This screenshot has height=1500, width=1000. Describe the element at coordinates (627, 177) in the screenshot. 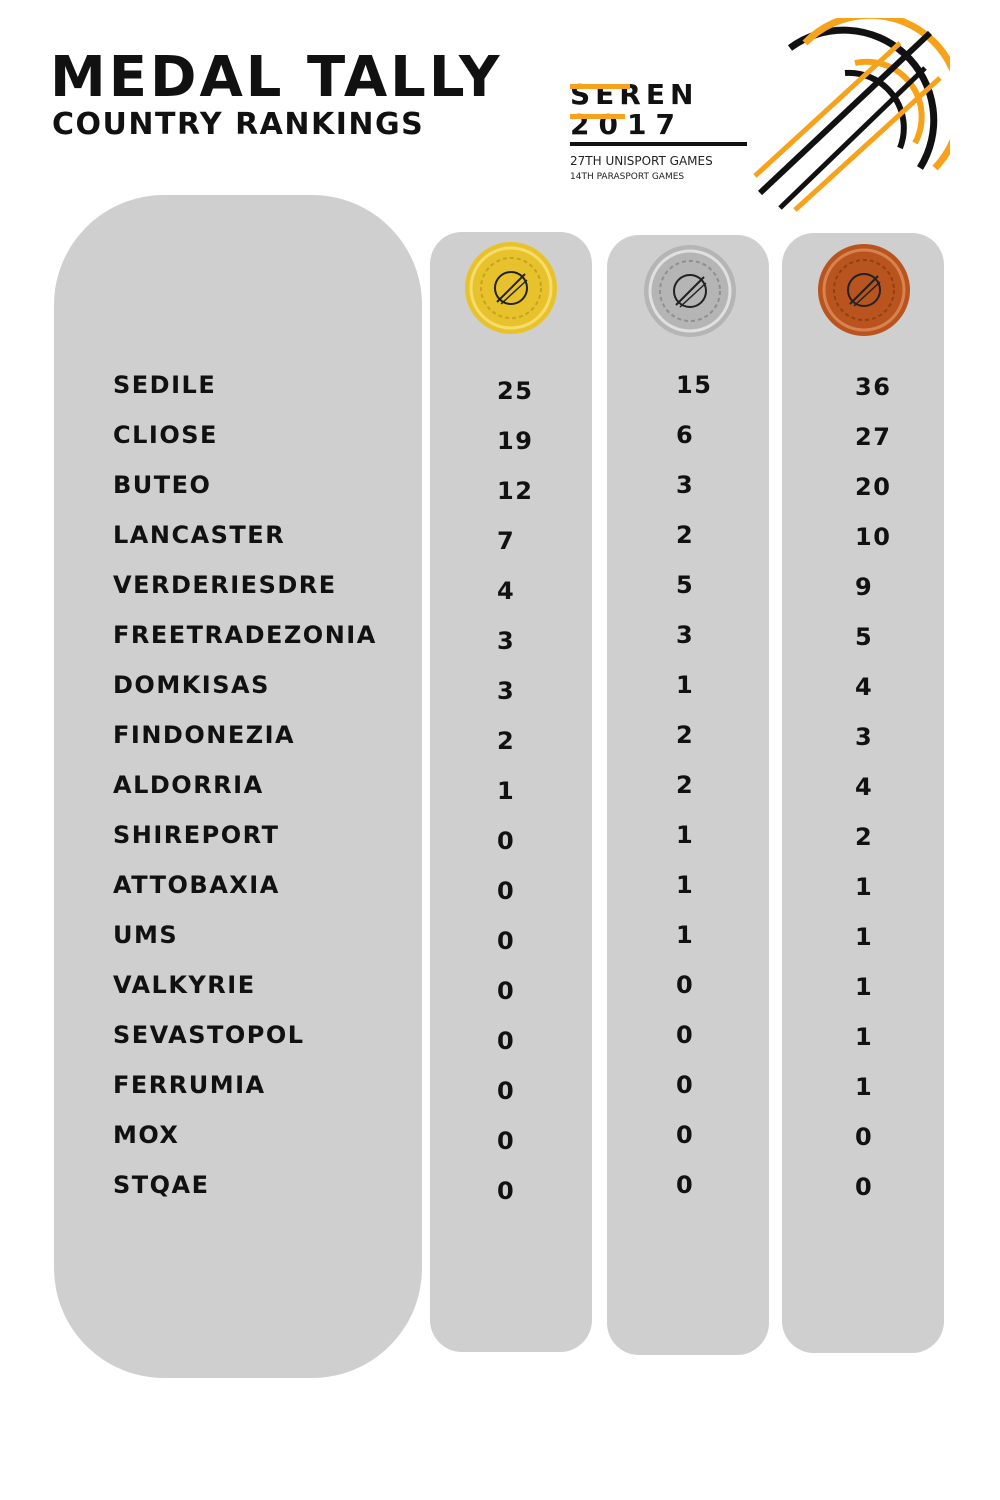

I see `logo-games-line2: 14TH PARASPORT GAMES` at that location.